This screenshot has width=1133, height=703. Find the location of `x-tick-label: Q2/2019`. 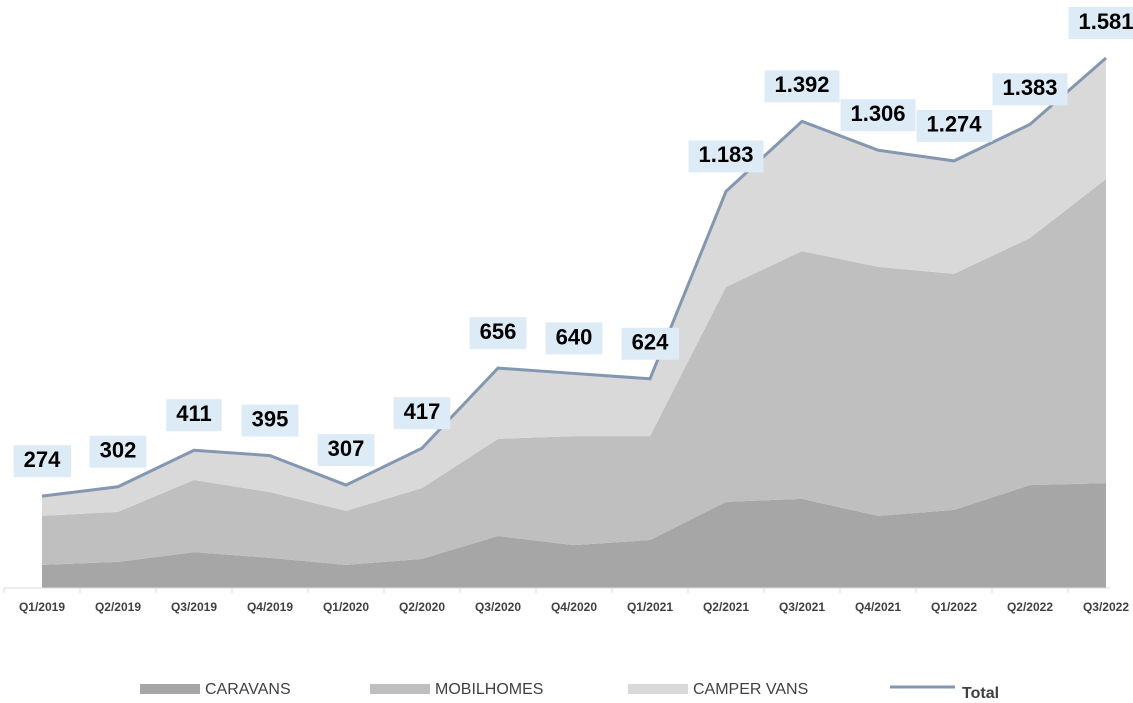

x-tick-label: Q2/2019 is located at coordinates (118, 607).